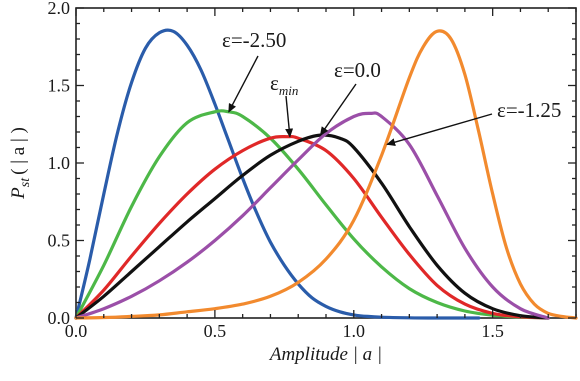 The image size is (580, 381). Describe the element at coordinates (325, 354) in the screenshot. I see `x-axis-title: Amplitude | a |` at that location.